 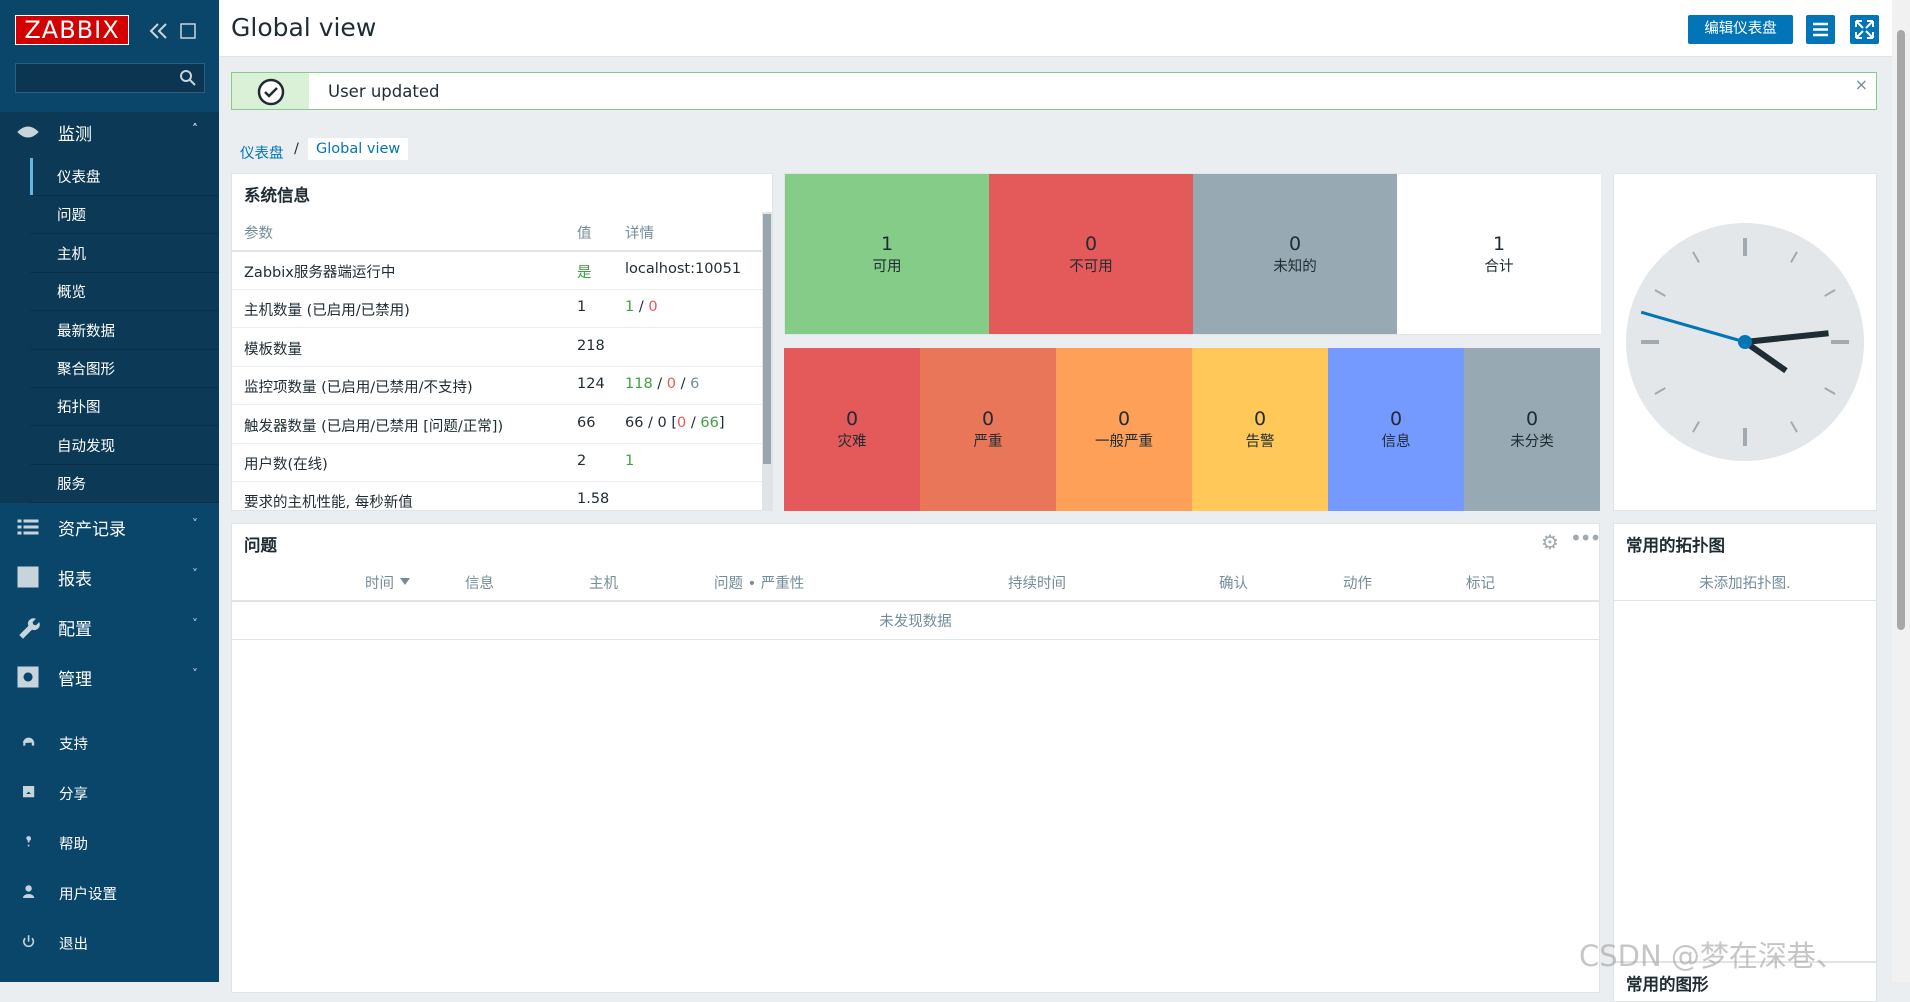 What do you see at coordinates (1295, 266) in the screenshot?
I see `availability-label: 未知的` at bounding box center [1295, 266].